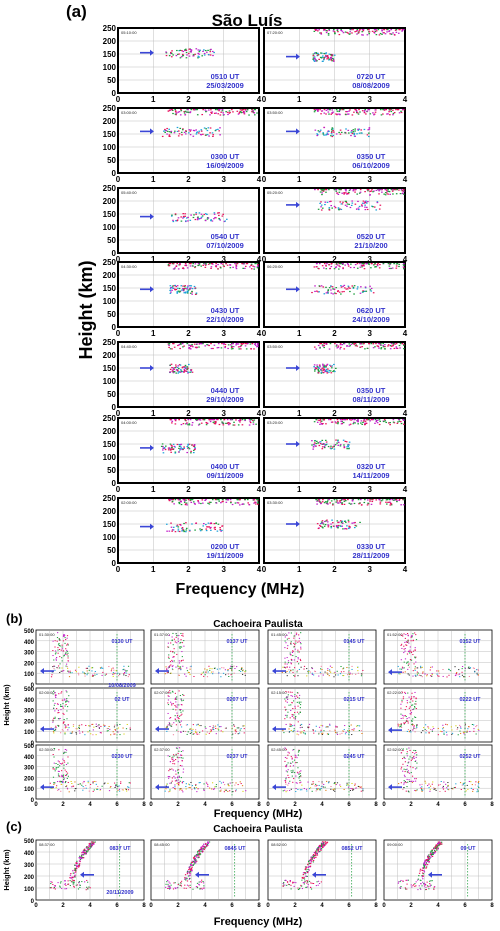  What do you see at coordinates (370, 555) in the screenshot?
I see `panel-date-label: 28/11/2009` at bounding box center [370, 555].